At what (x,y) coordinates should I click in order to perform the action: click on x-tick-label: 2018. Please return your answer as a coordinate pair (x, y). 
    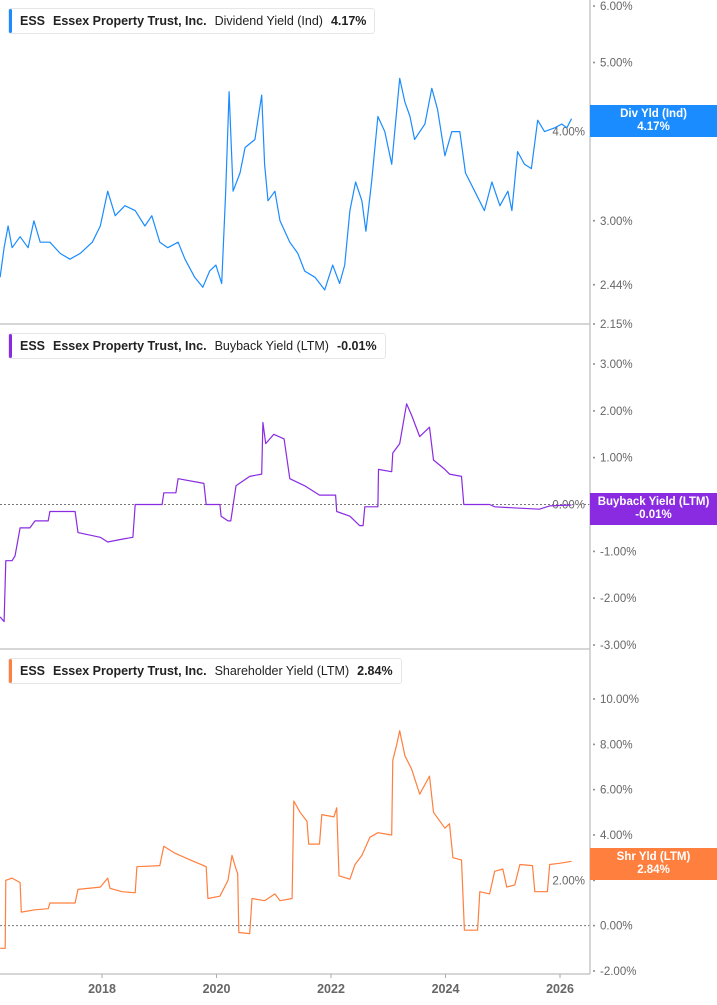
    Looking at the image, I should click on (102, 989).